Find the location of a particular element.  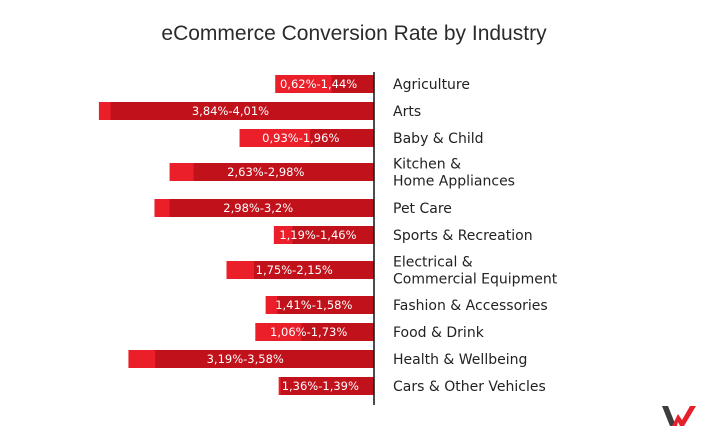

data-label: 1,36%-1,39% is located at coordinates (320, 386).